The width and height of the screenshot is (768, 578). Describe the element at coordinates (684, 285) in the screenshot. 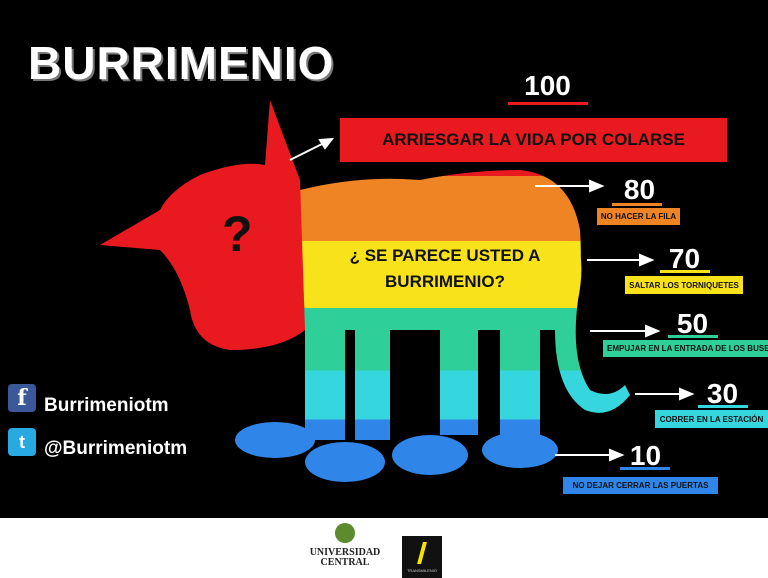

I see `level-70-label: SALTAR LOS TORNIQUETES` at that location.